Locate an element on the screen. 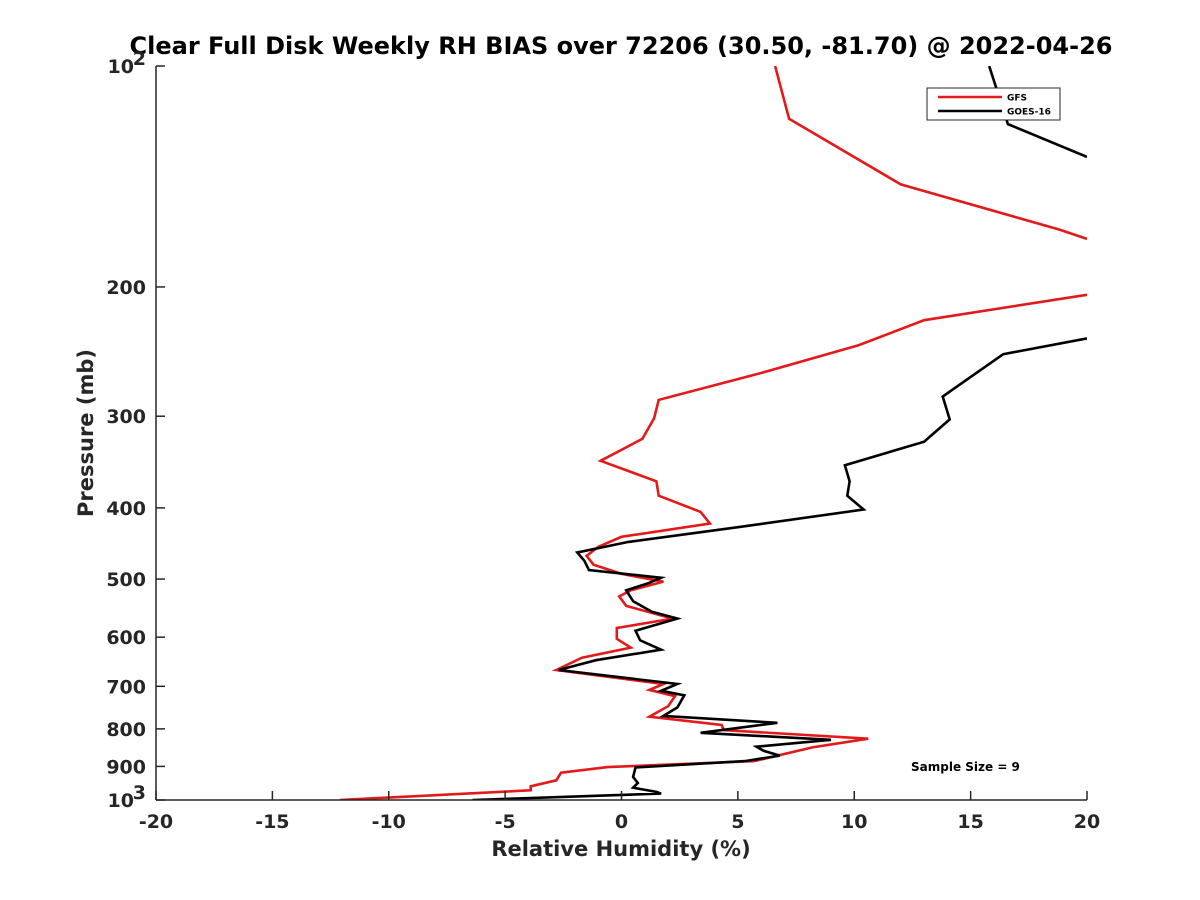  x-tick-label: 15 is located at coordinates (970, 822).